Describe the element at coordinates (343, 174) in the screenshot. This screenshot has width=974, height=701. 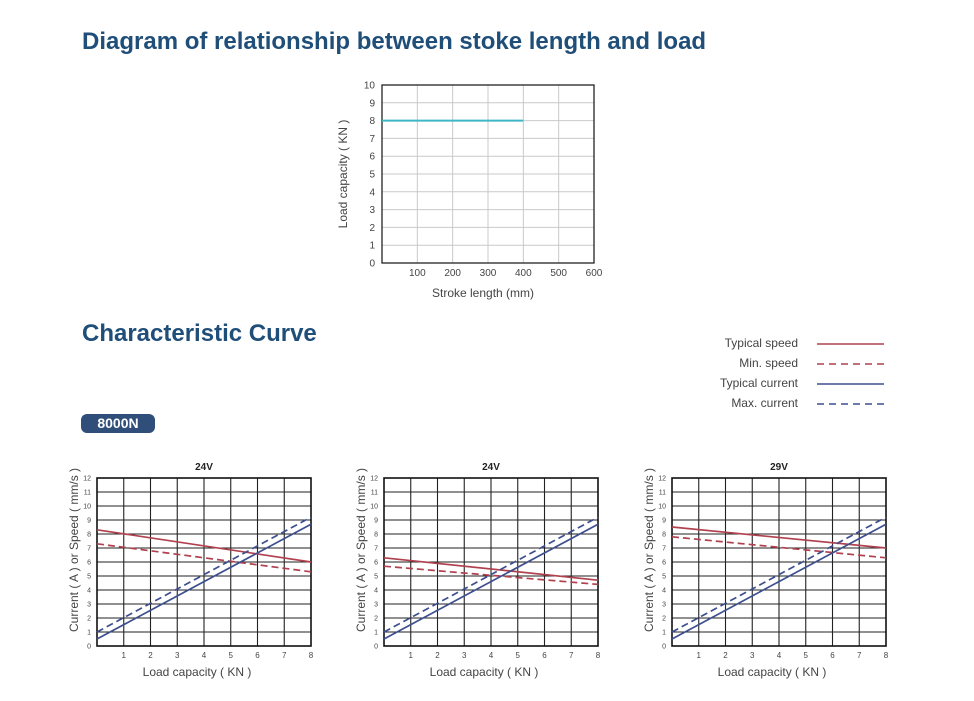
I see `y-axis-label: Load capacity ( KN )` at that location.